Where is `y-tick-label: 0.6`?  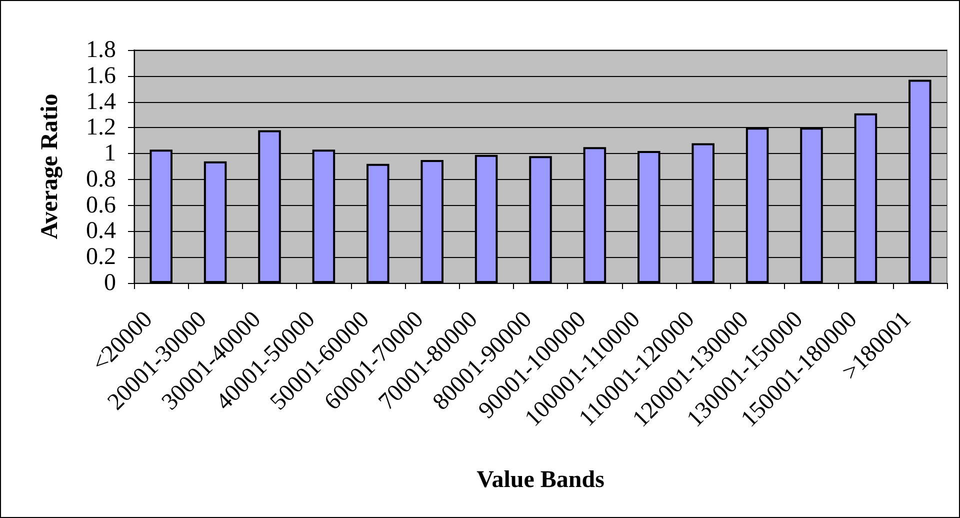 y-tick-label: 0.6 is located at coordinates (101, 205).